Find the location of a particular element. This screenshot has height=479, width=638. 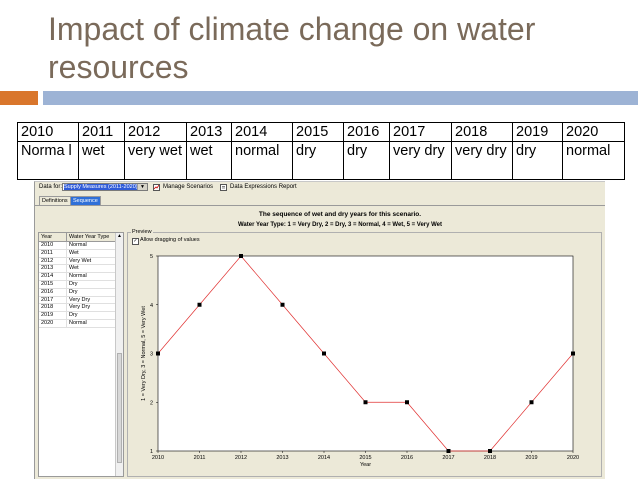

grid-cell-year: 2012 is located at coordinates (53, 261).